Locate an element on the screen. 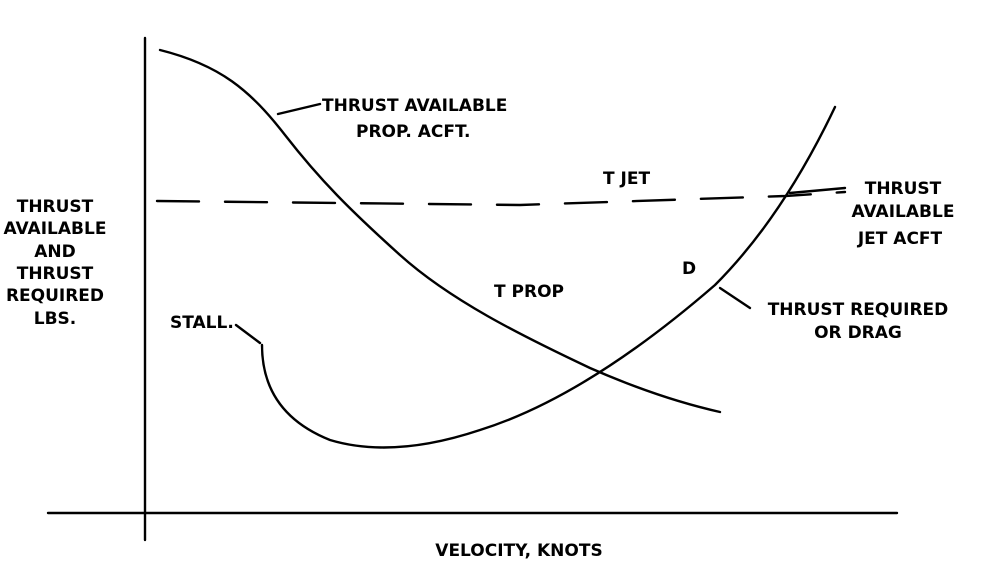 Image resolution: width=1007 pixels, height=579 pixels. stall-label-arrow is located at coordinates (248, 334).